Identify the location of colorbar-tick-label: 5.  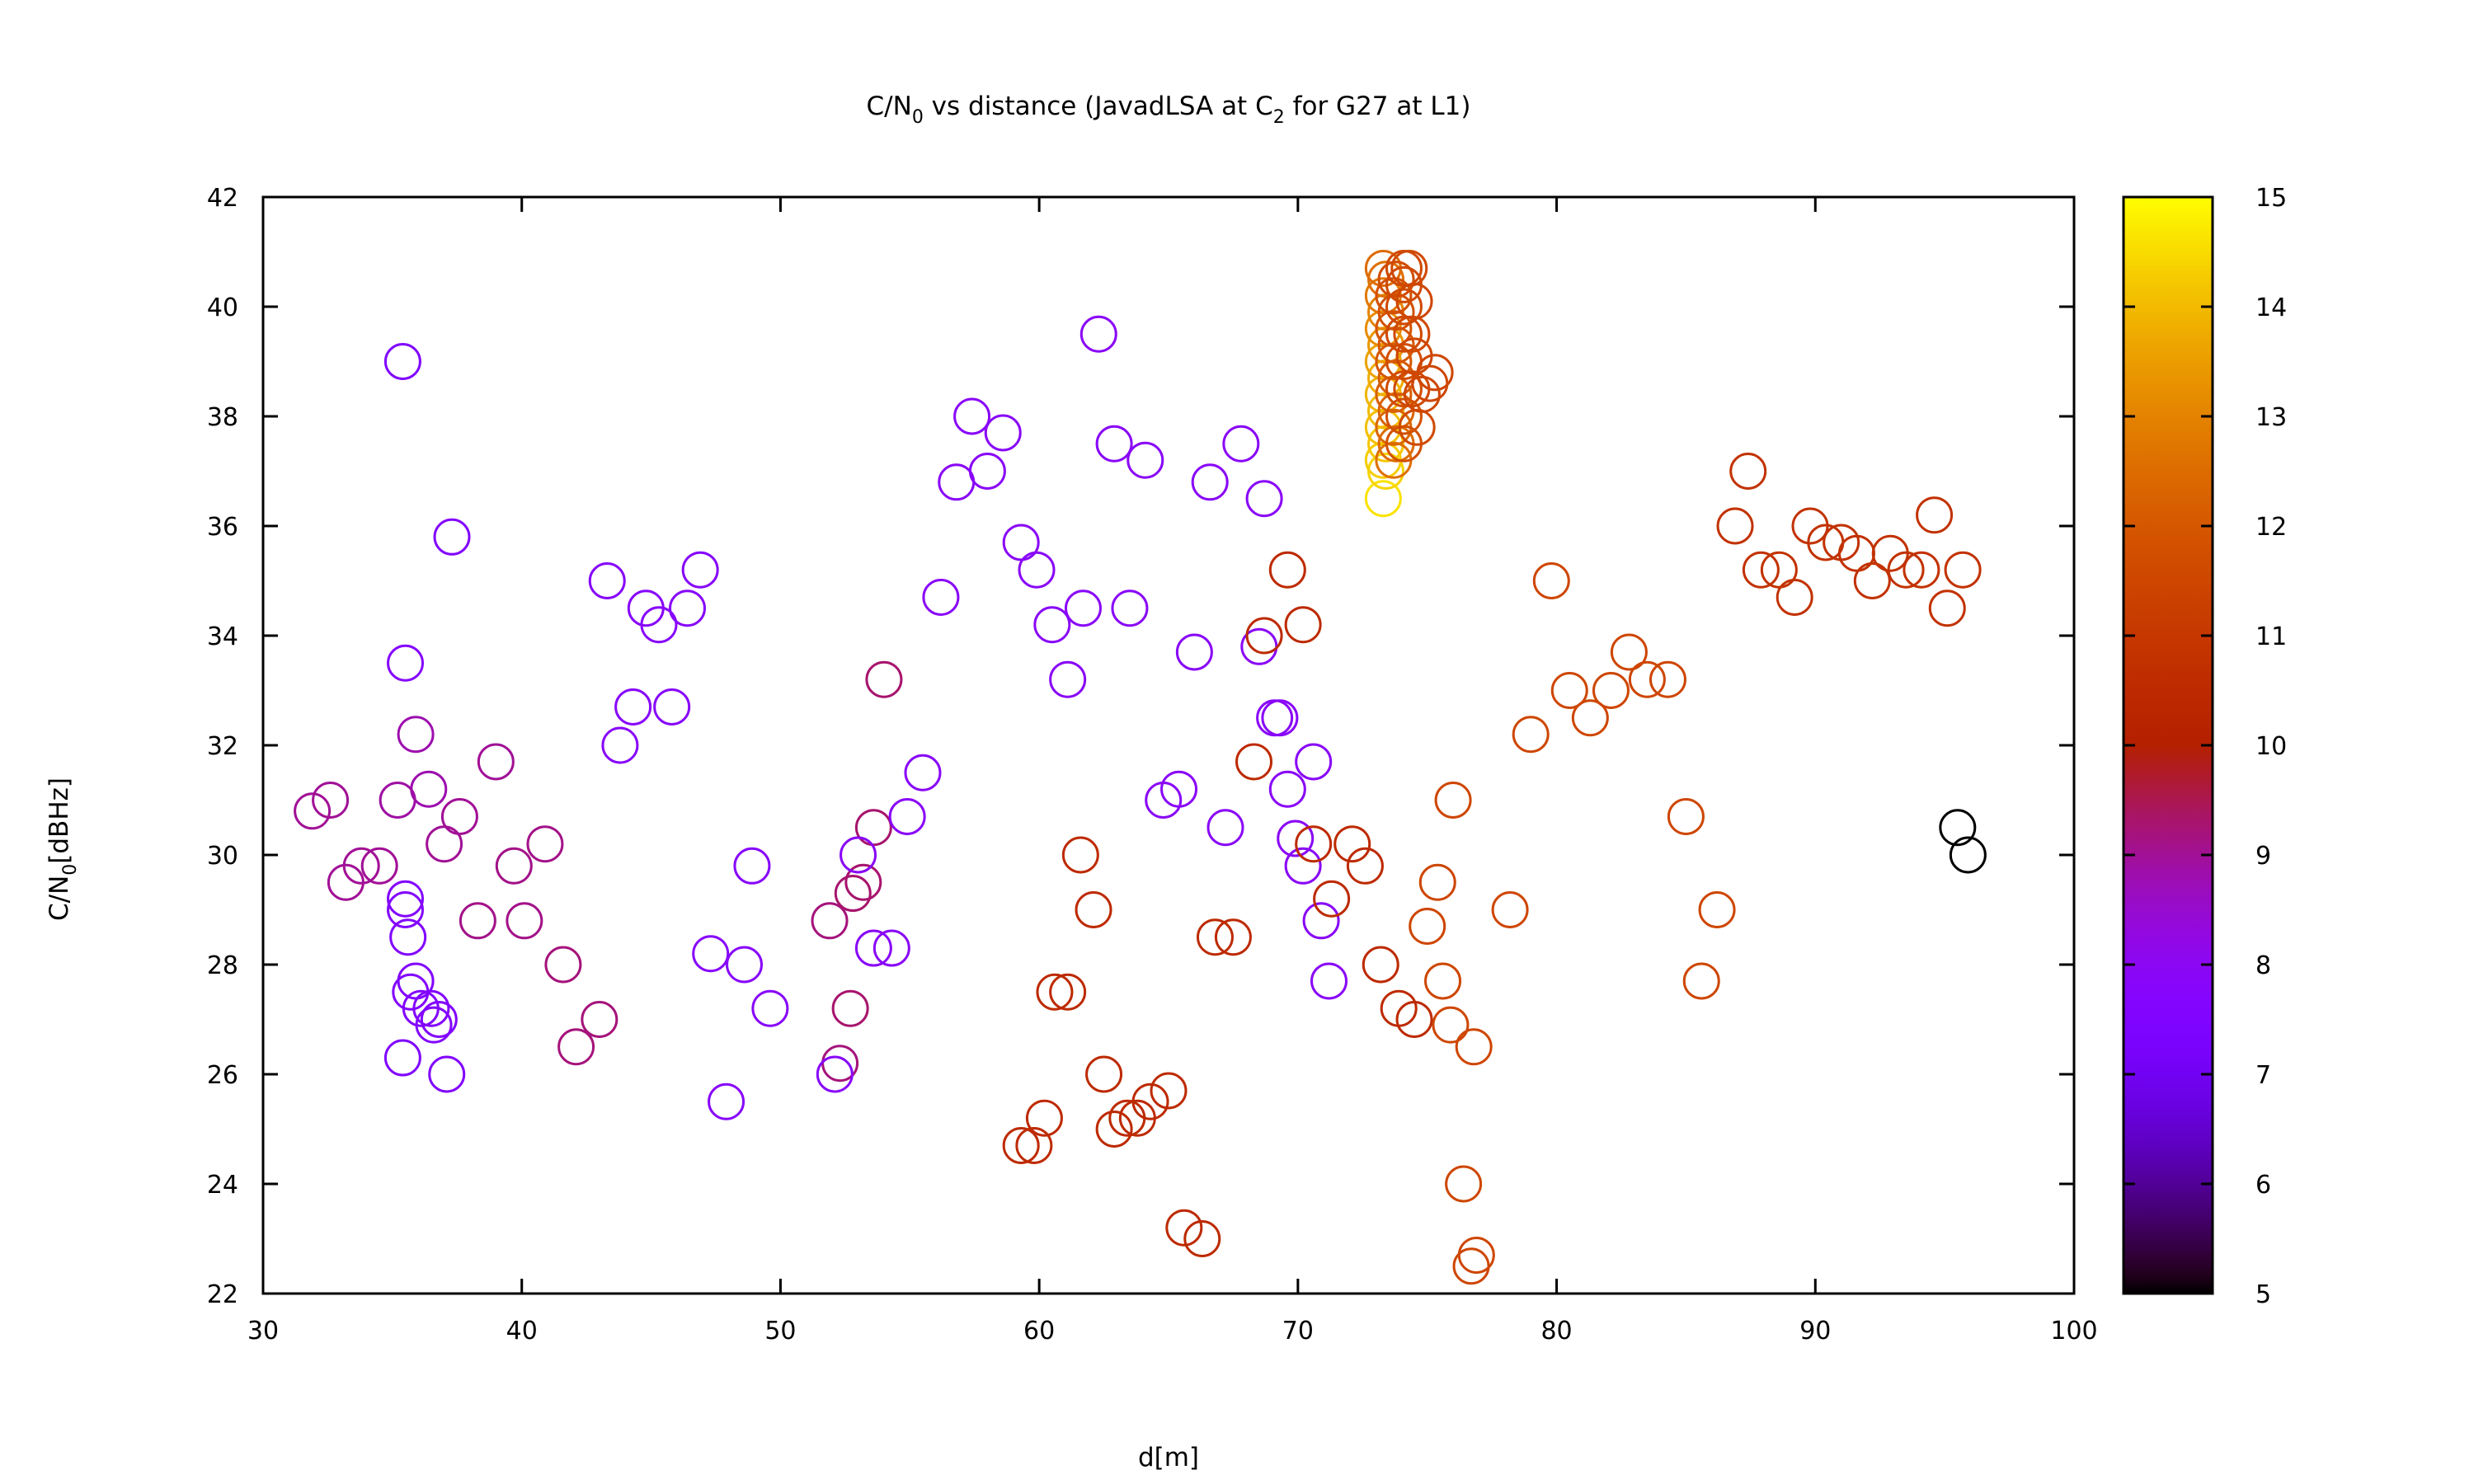
(2263, 1294).